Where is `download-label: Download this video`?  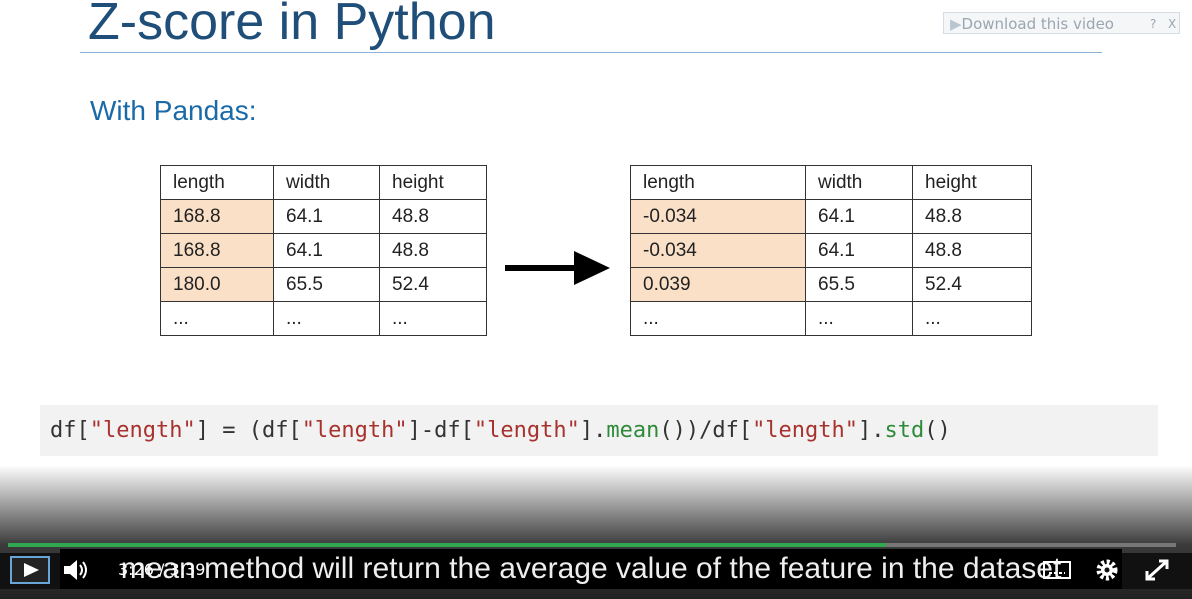
download-label: Download this video is located at coordinates (1037, 24).